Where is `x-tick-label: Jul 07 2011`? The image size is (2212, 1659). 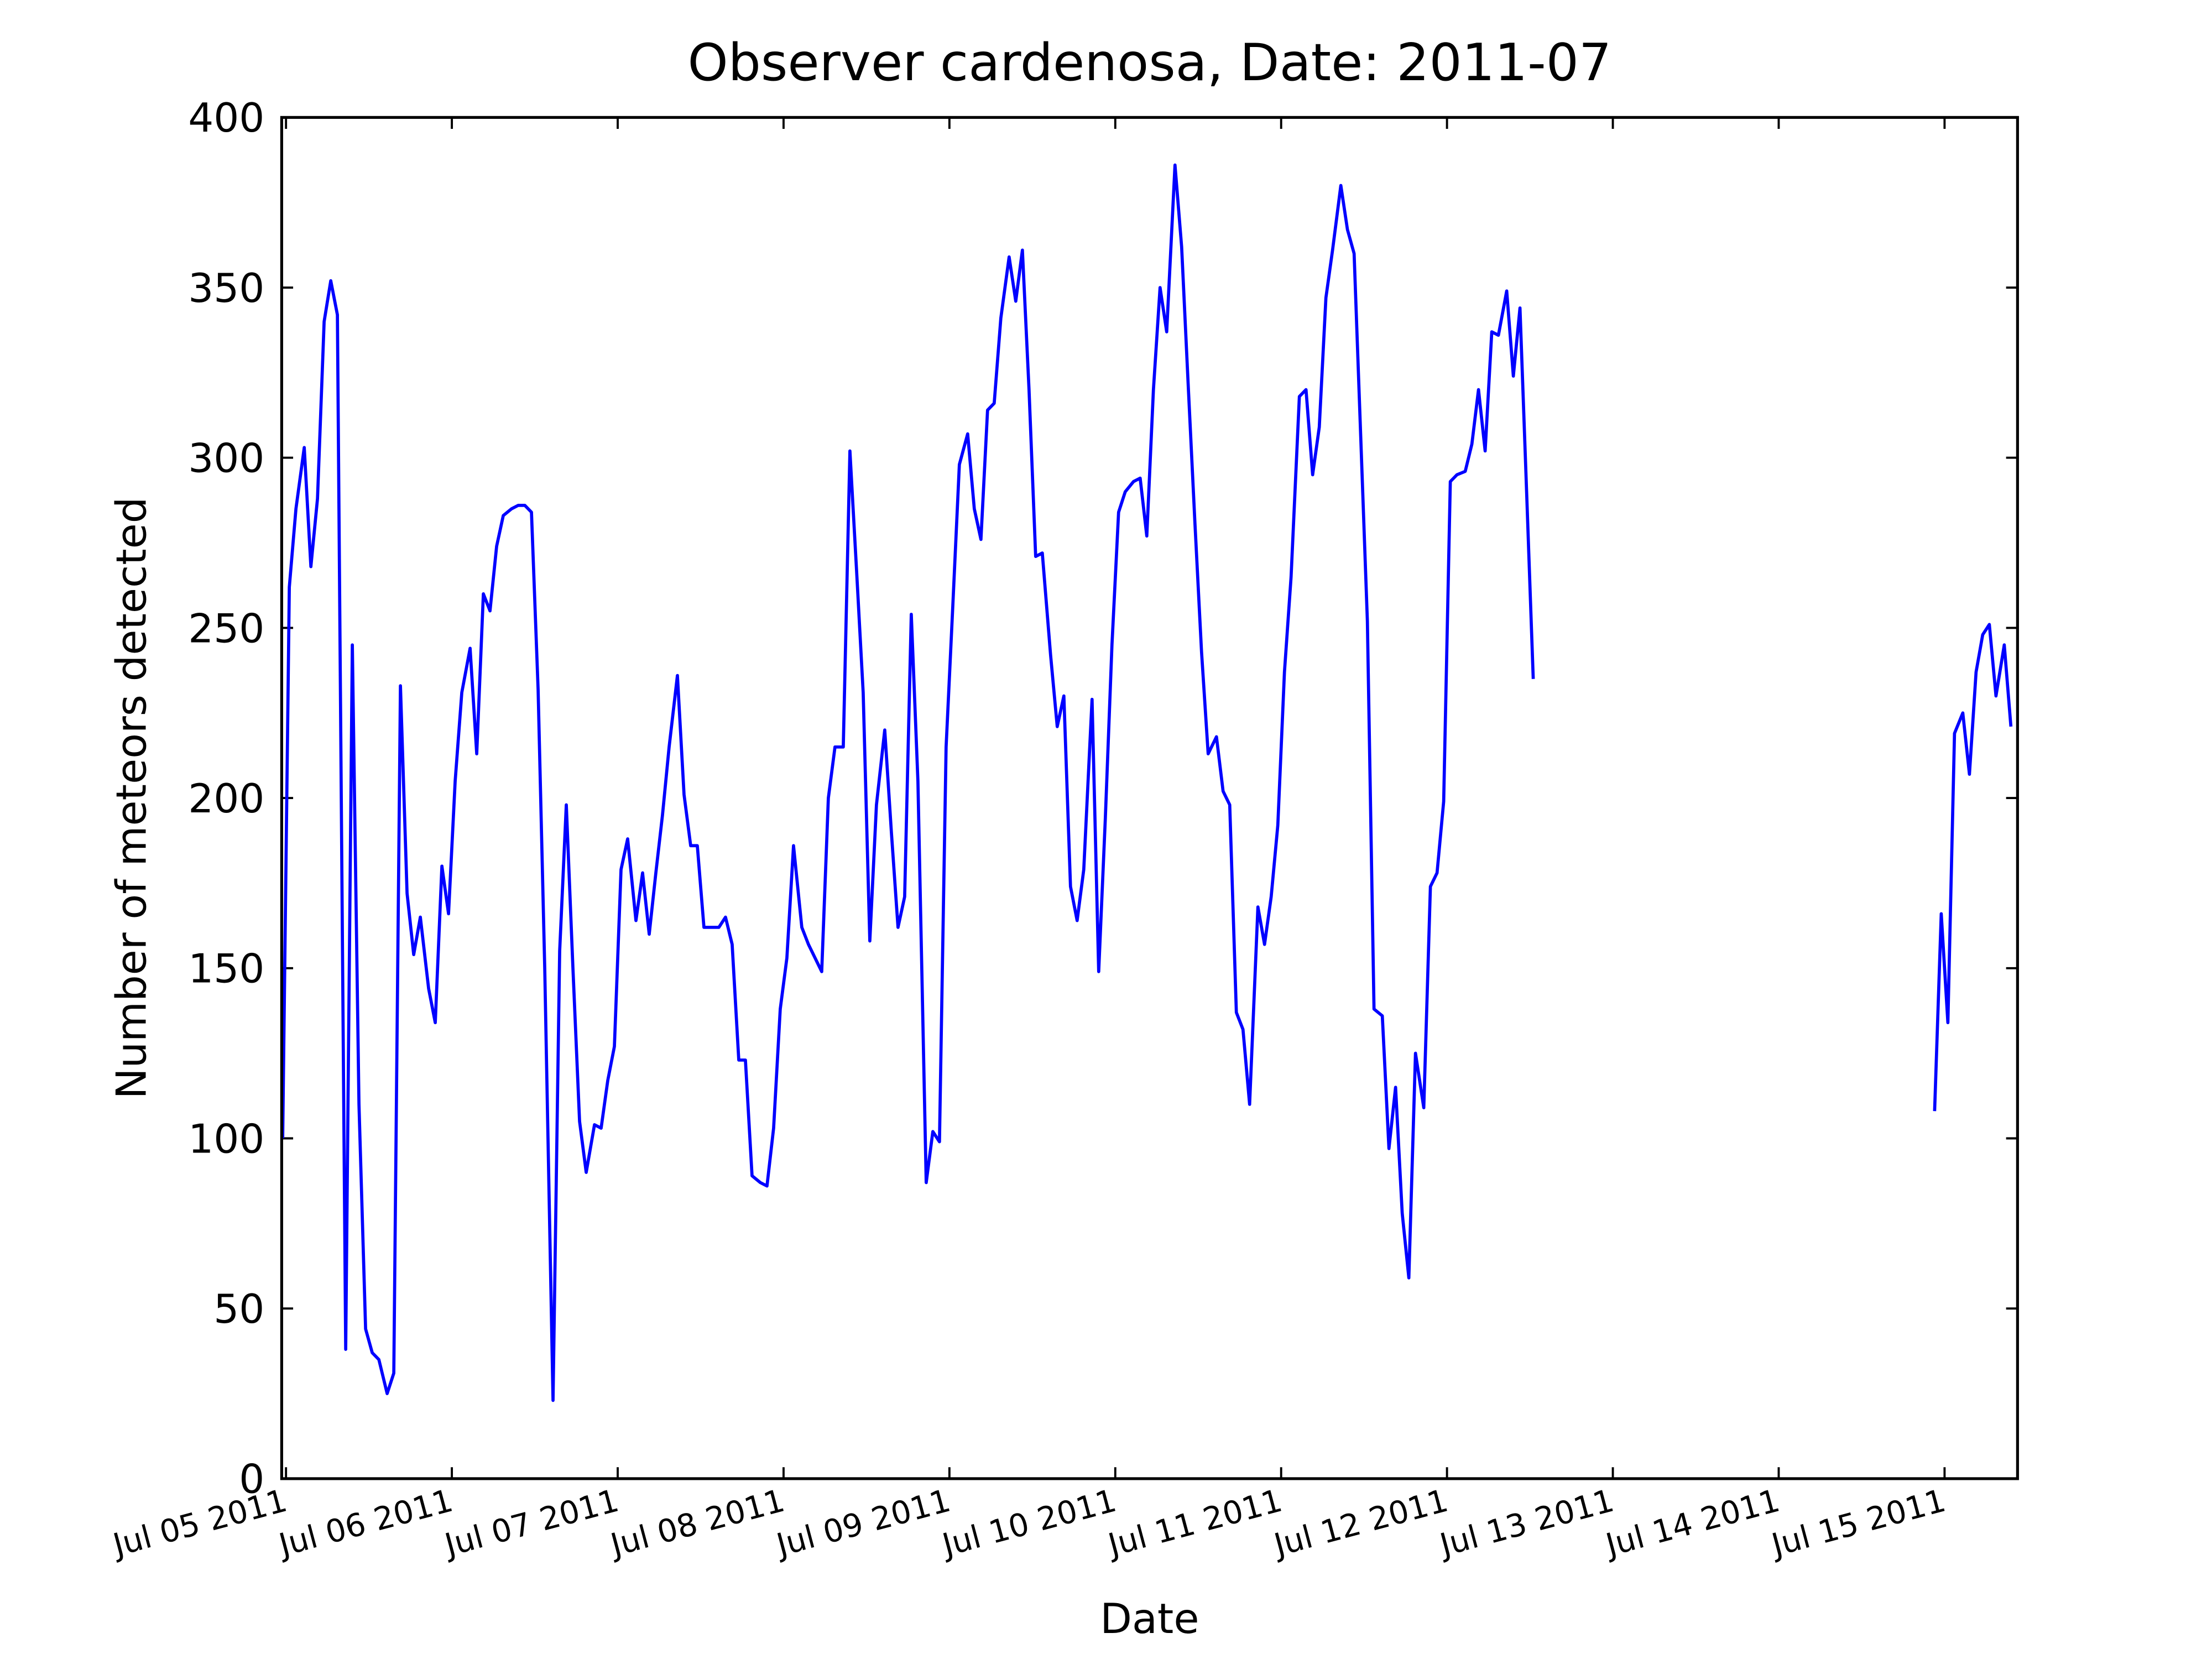 x-tick-label: Jul 07 2011 is located at coordinates (531, 1524).